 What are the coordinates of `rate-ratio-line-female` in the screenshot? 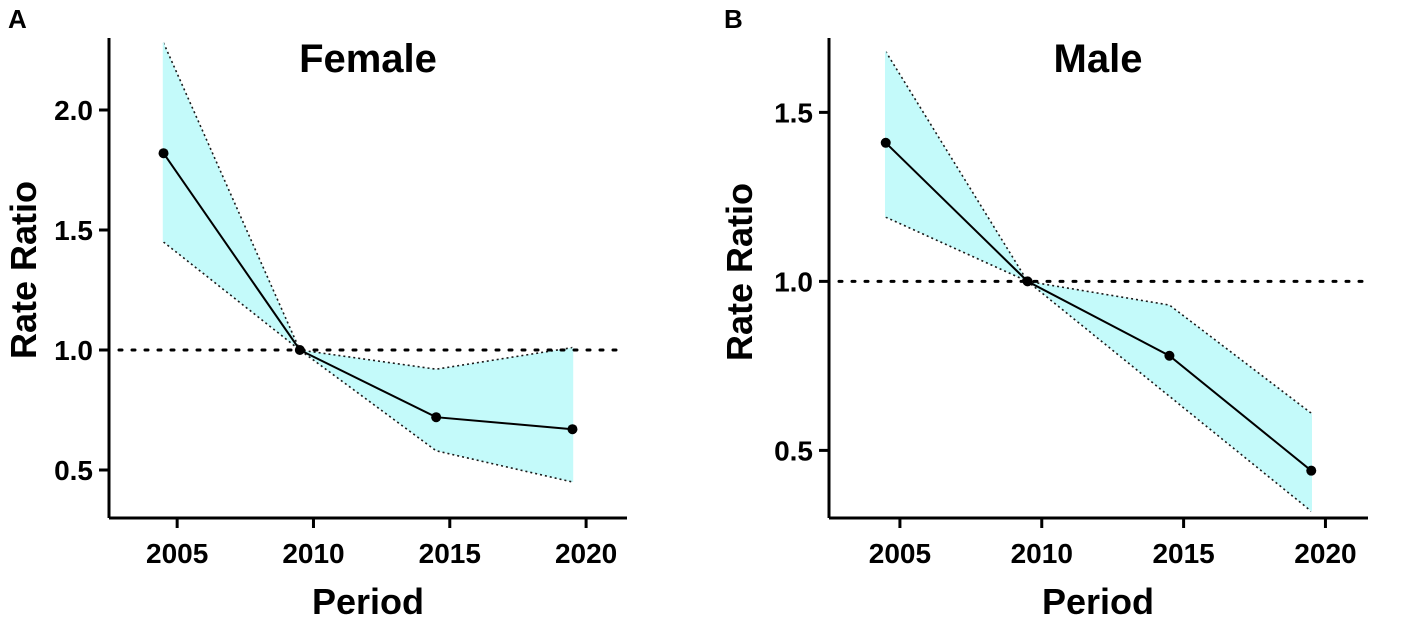 It's located at (367, 291).